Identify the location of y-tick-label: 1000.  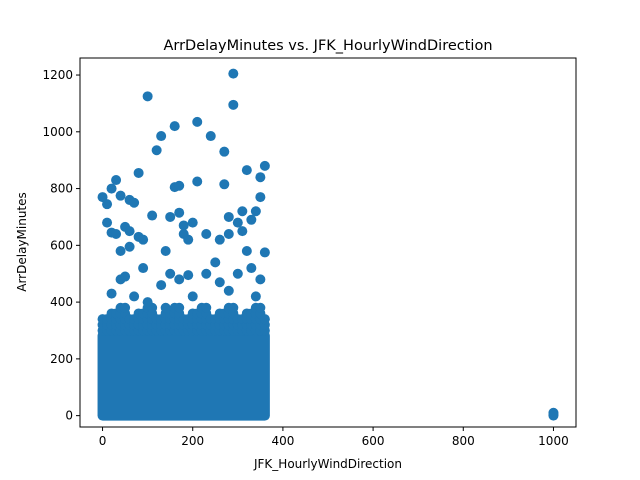
(57, 132).